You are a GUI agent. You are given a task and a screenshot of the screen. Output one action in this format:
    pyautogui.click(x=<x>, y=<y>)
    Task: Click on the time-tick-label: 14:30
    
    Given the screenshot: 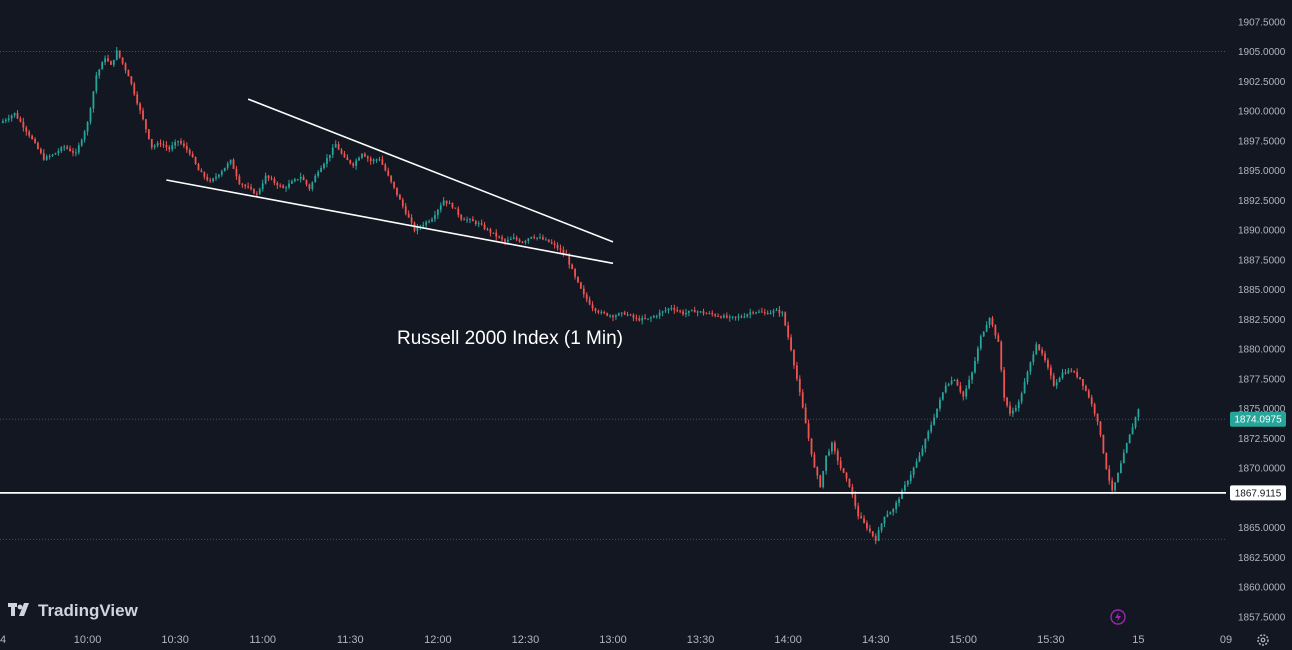 What is the action you would take?
    pyautogui.click(x=876, y=640)
    